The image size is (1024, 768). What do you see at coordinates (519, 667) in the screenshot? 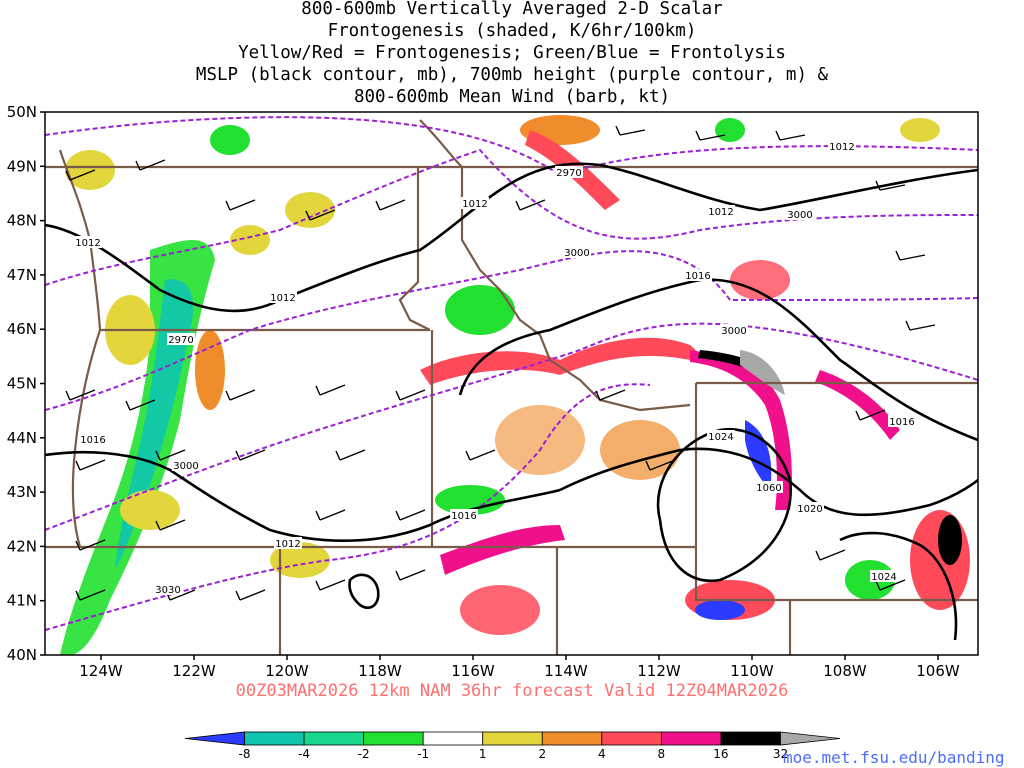
I see `longitude-axis: 124W 122W 120W 118W 116W 114W 112W 110W 108W 106W` at bounding box center [519, 667].